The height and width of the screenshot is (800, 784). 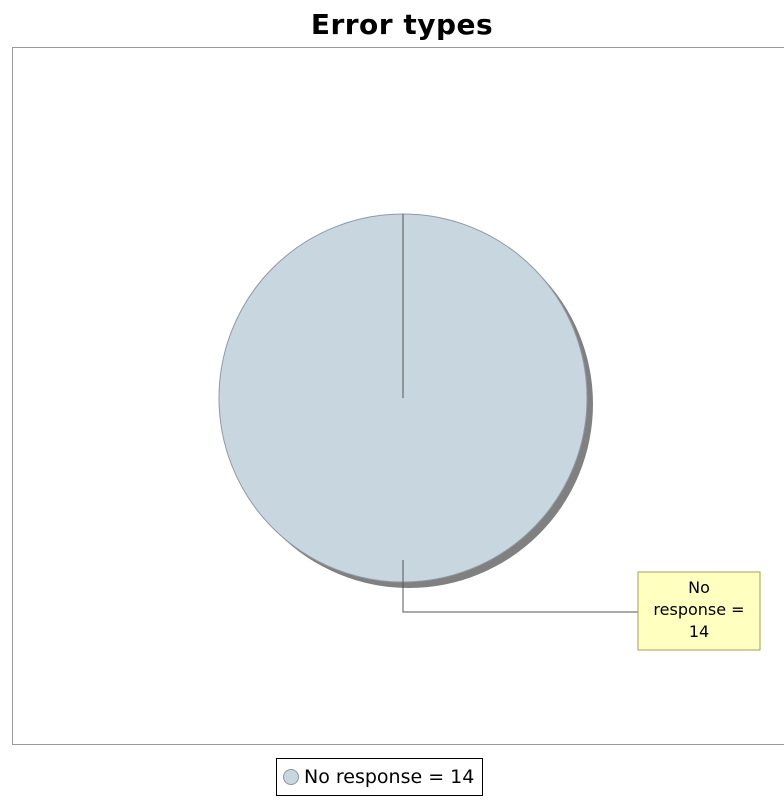 What do you see at coordinates (699, 631) in the screenshot?
I see `data-label-text: 14` at bounding box center [699, 631].